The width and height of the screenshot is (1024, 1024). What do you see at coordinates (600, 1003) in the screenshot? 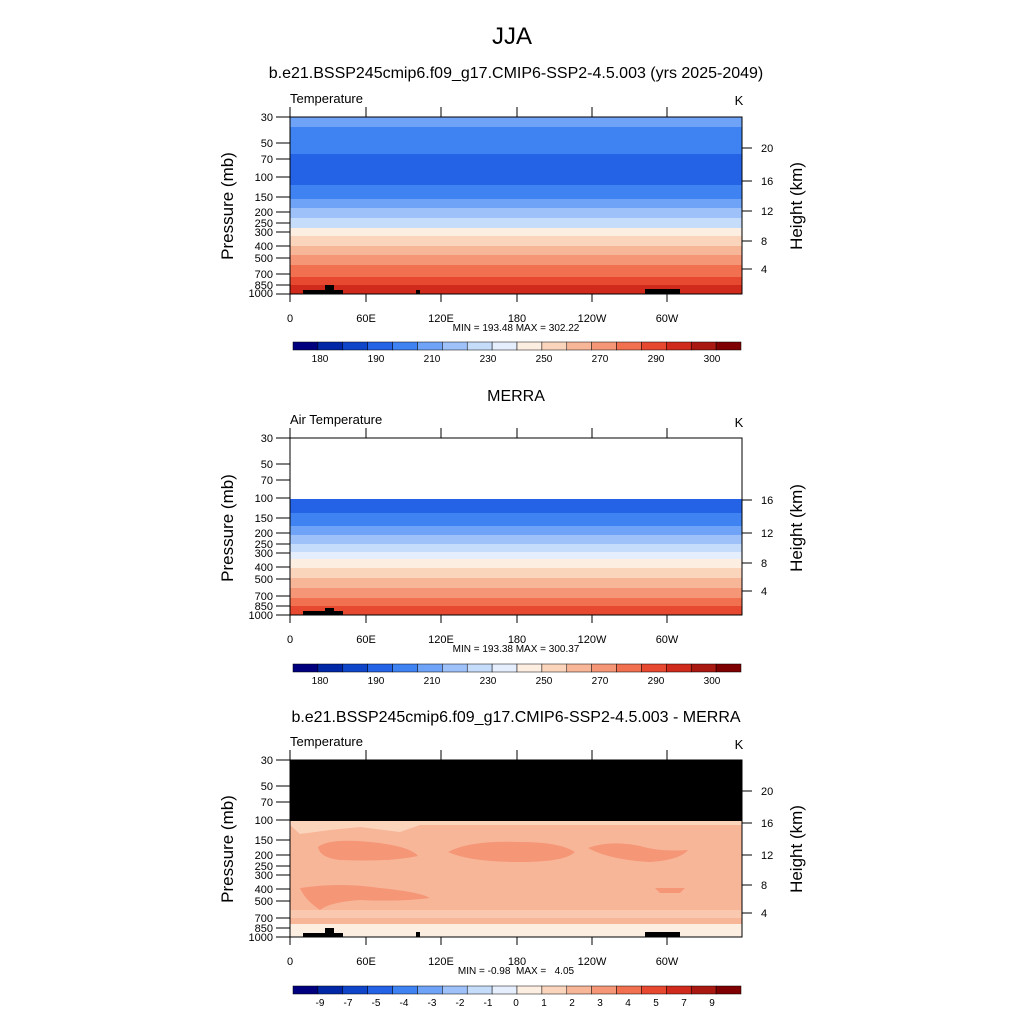
I see `p3-cb-label: 3` at bounding box center [600, 1003].